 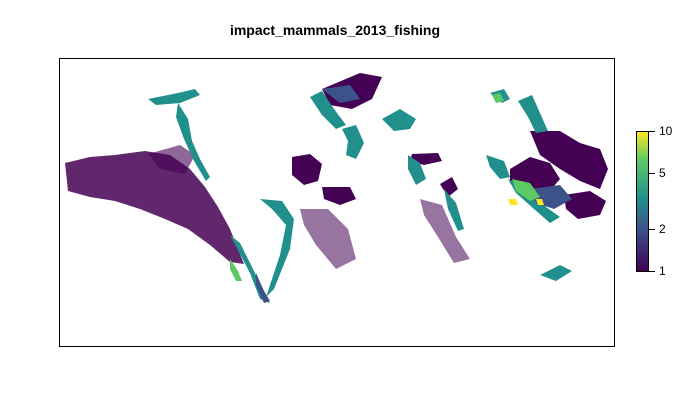 I want to click on nz-coast-impact, so click(x=556, y=273).